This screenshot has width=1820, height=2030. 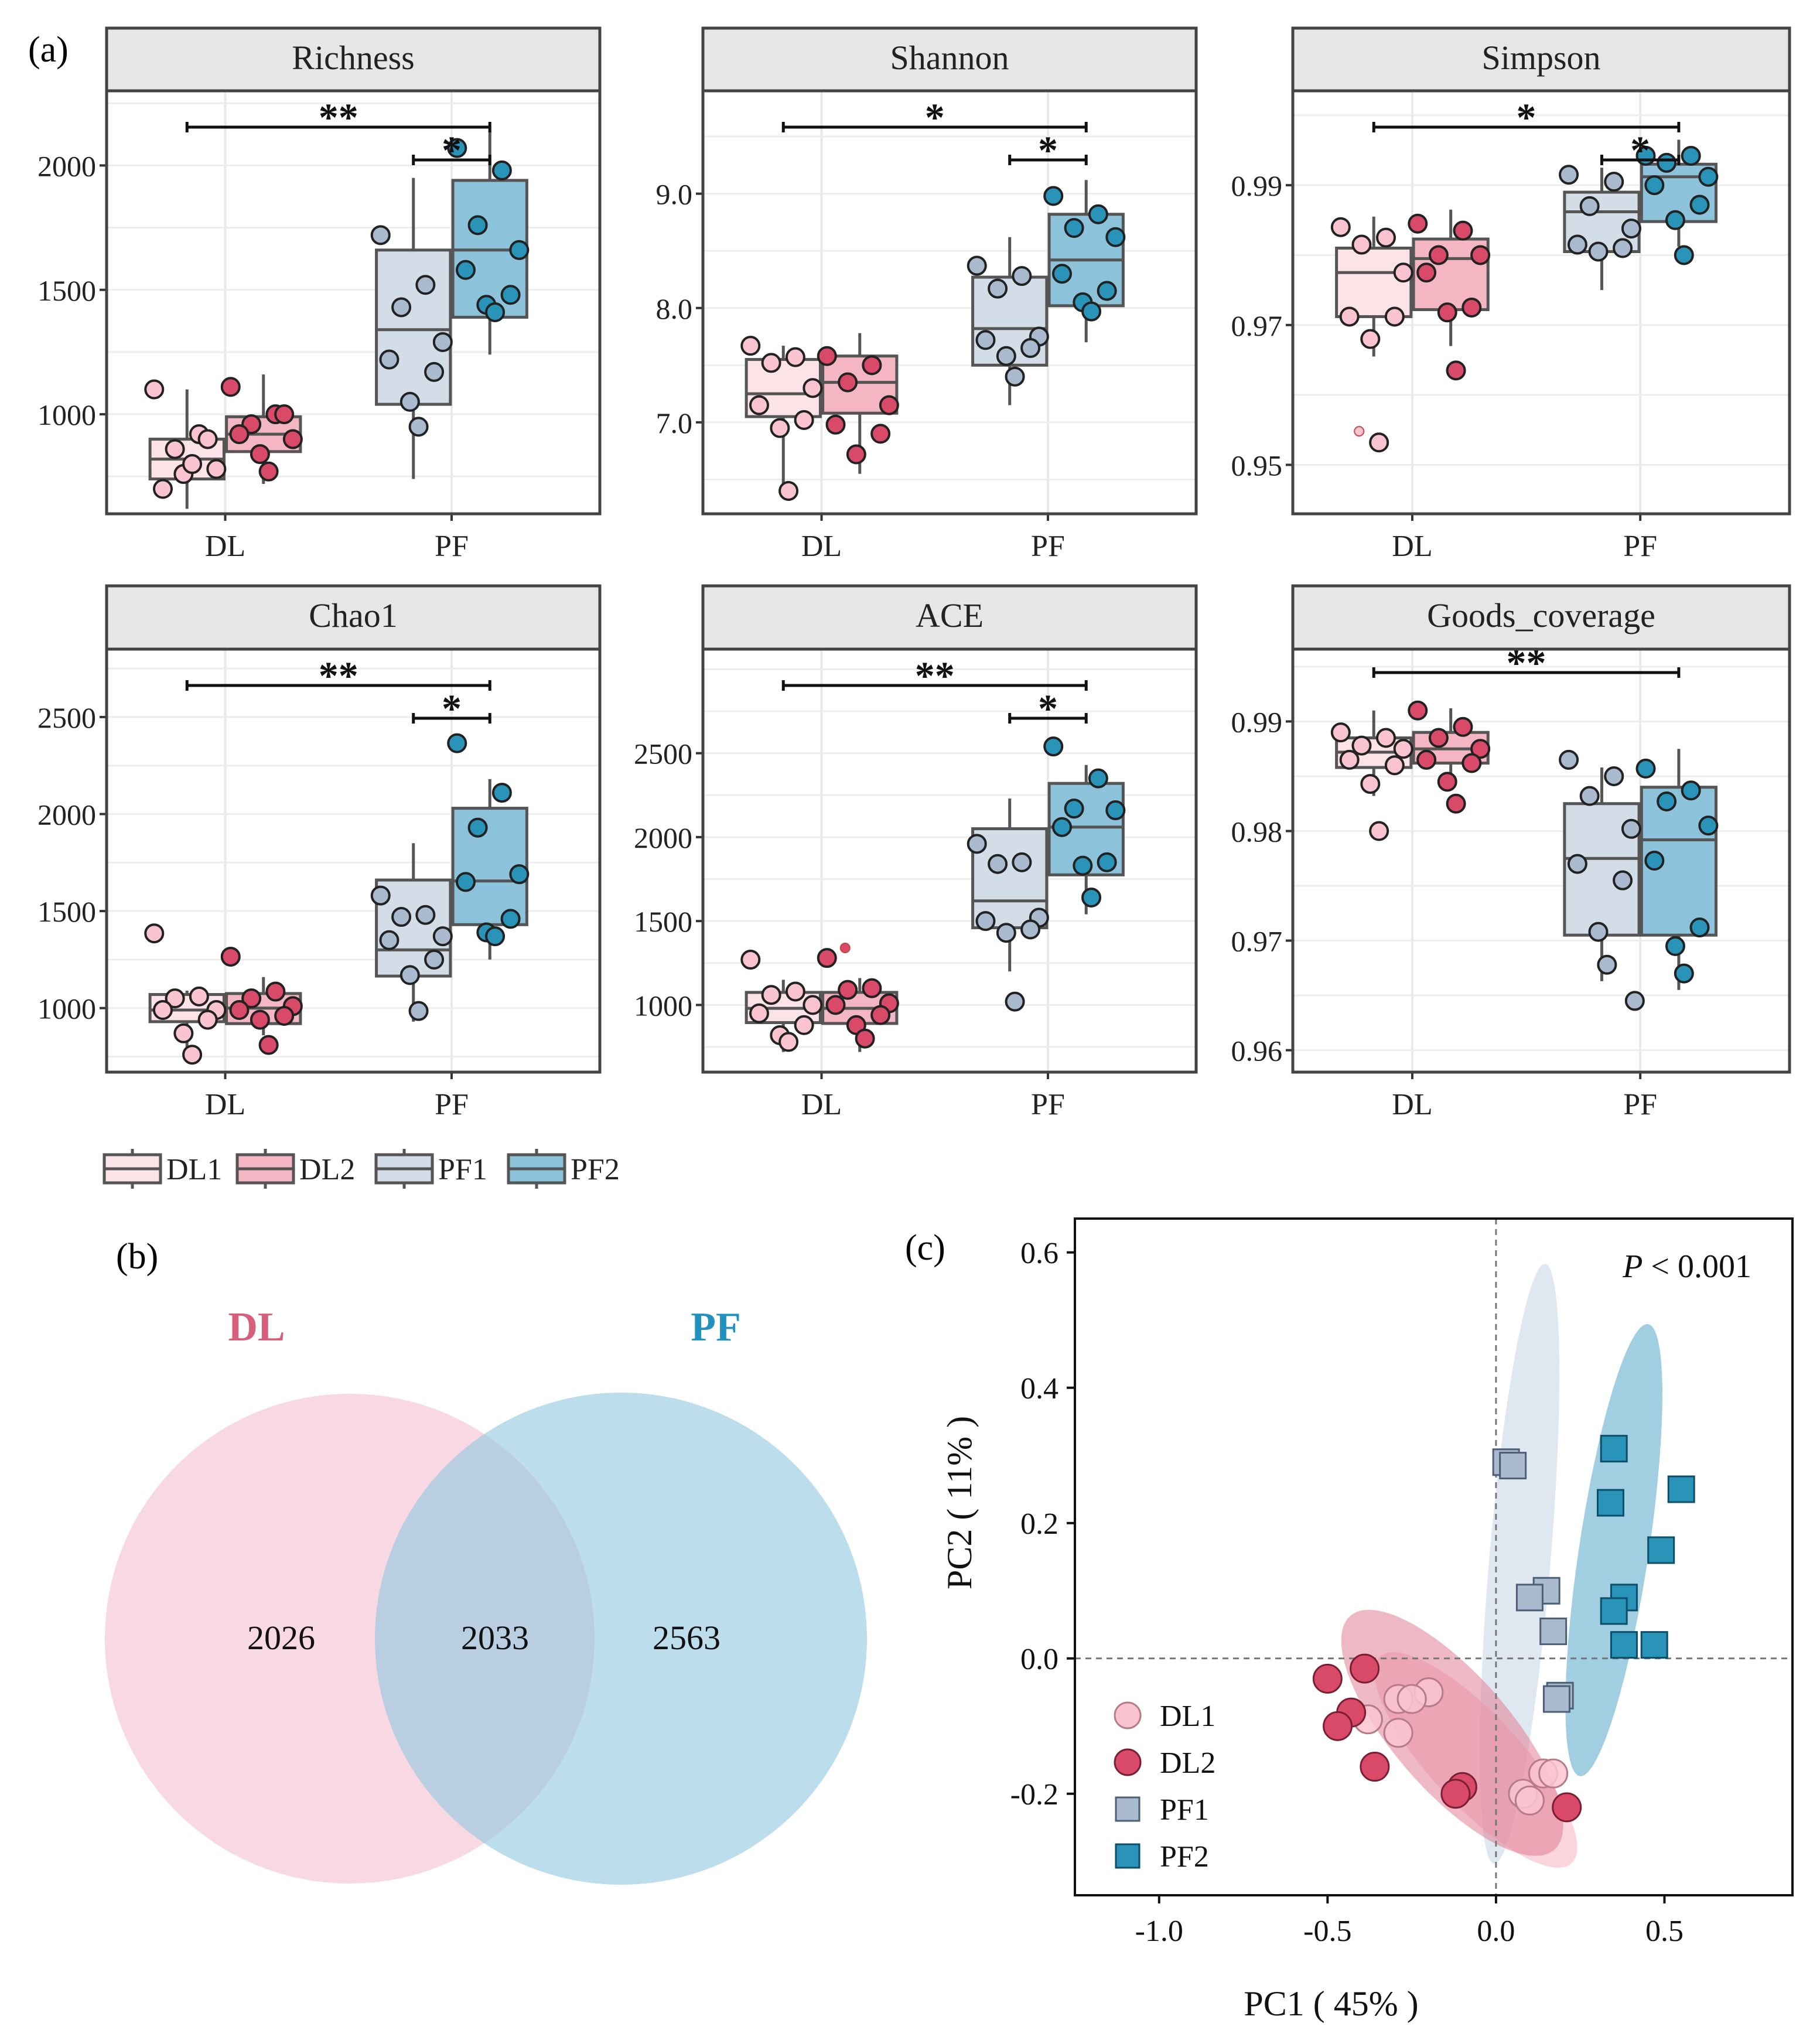 I want to click on box-dl1, so click(x=1374, y=282).